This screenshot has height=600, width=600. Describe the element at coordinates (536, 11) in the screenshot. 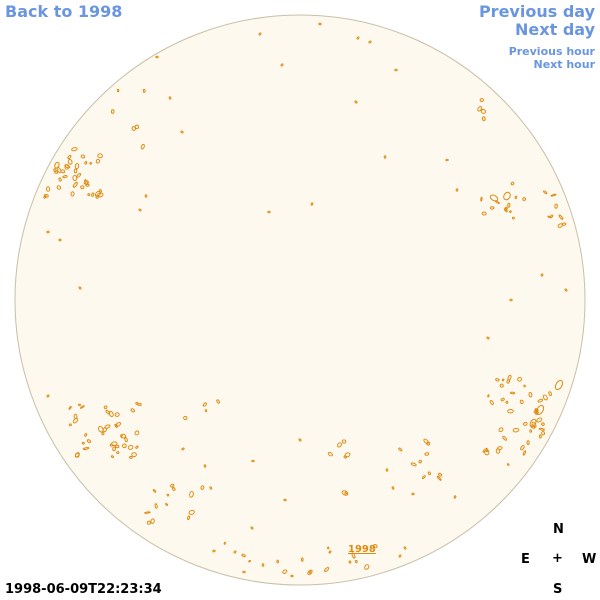

I see `previous-day-link: Previous day` at that location.